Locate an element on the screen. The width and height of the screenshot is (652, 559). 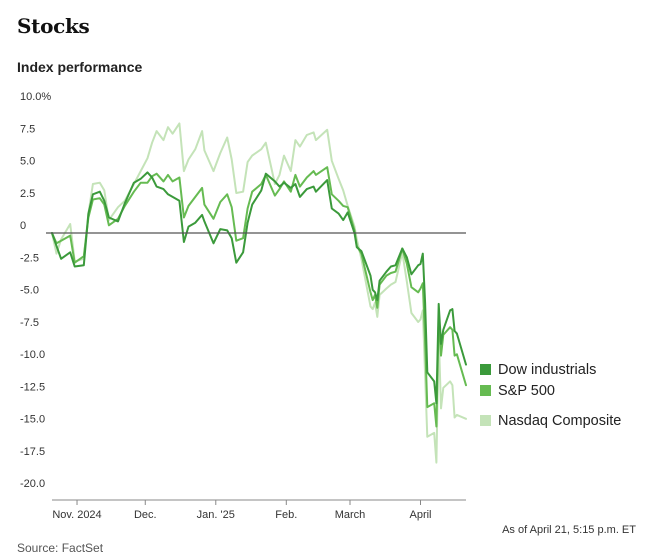
y-tick-label: -20.0 is located at coordinates (32, 484).